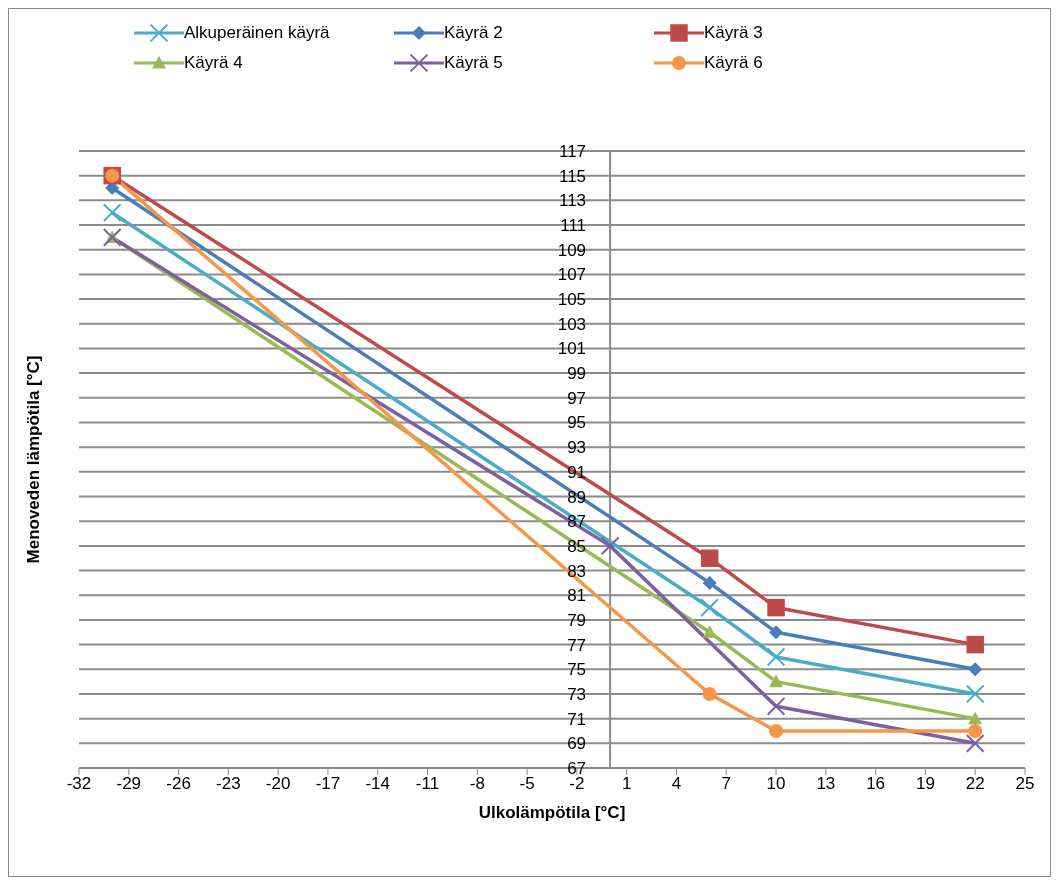 Image resolution: width=1059 pixels, height=885 pixels. Describe the element at coordinates (577, 472) in the screenshot. I see `y-tick-label: 91` at that location.